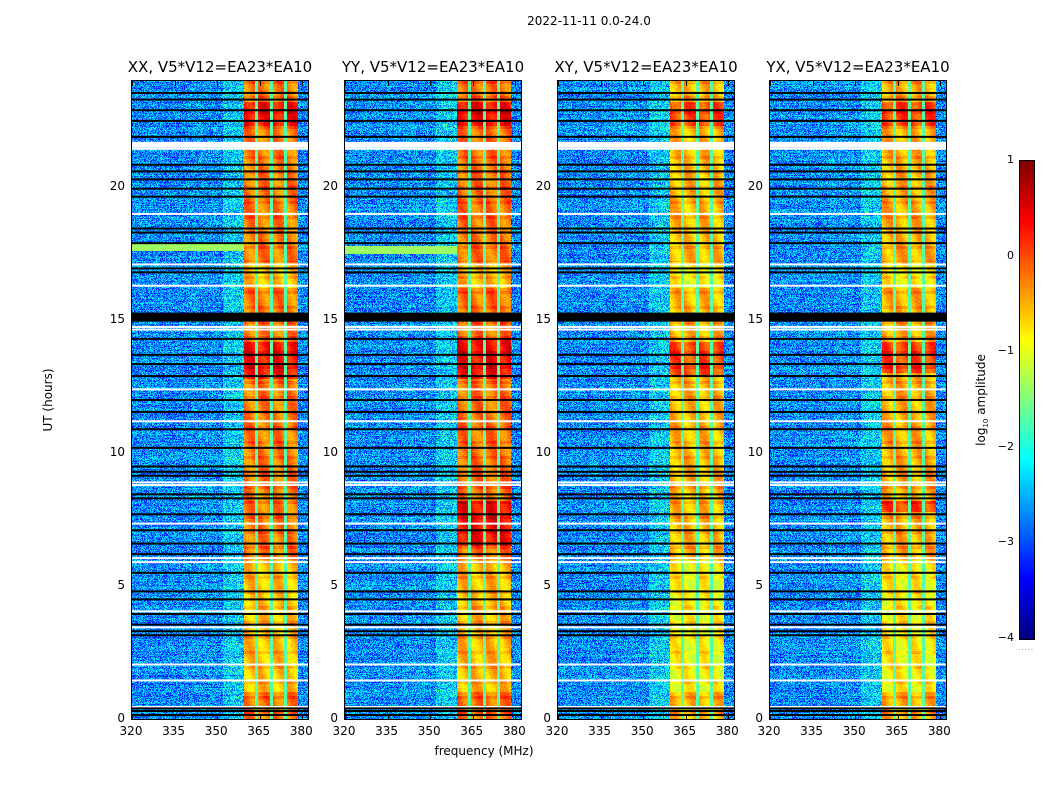  Describe the element at coordinates (1005, 446) in the screenshot. I see `colorbar-tick-label: −2` at that location.